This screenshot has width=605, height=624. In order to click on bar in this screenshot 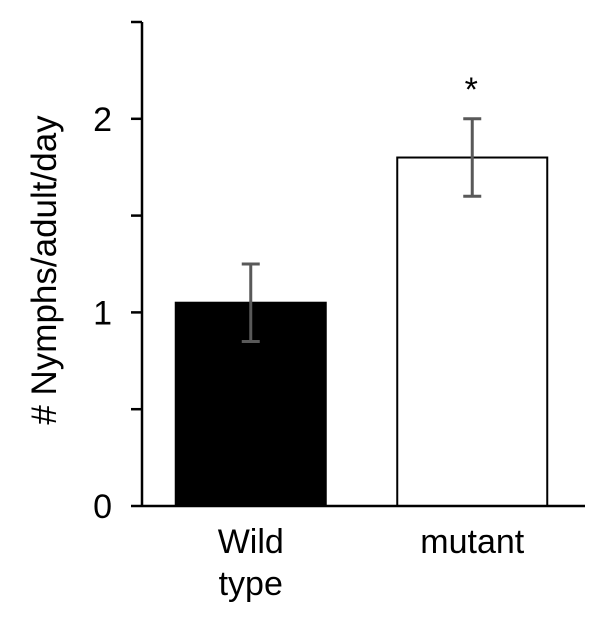, I will do `click(472, 332)`.